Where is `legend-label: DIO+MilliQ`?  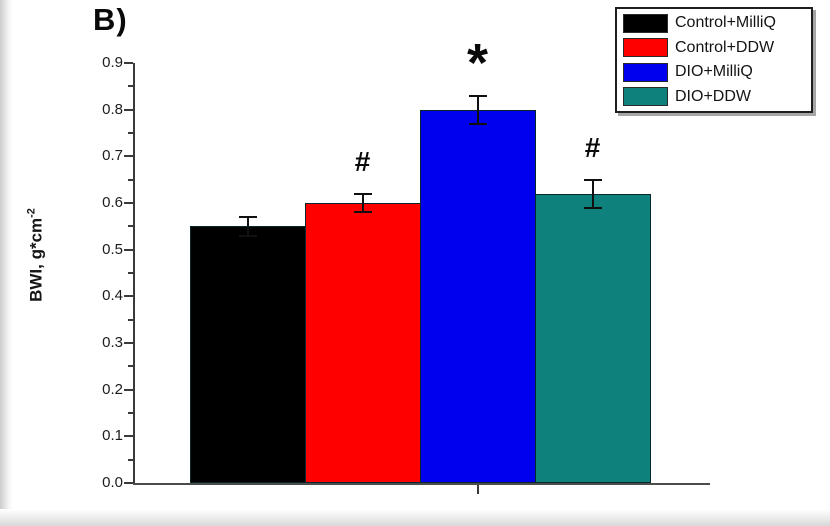
legend-label: DIO+MilliQ is located at coordinates (714, 72).